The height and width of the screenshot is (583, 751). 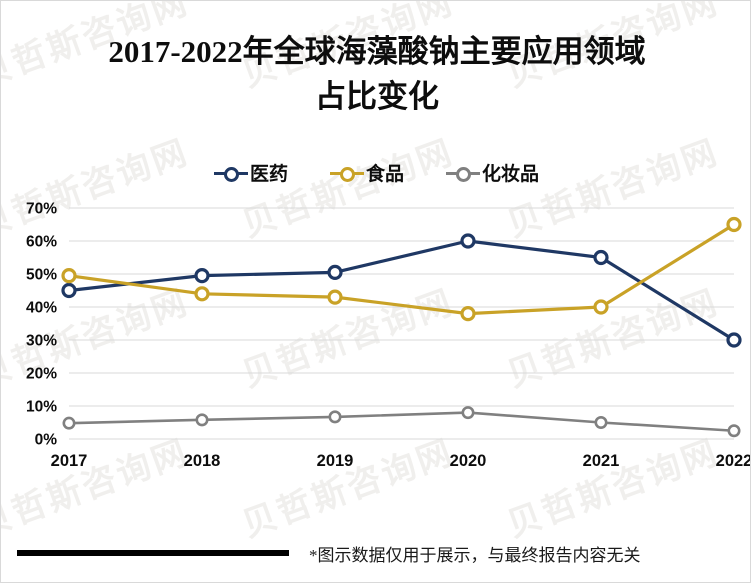 What do you see at coordinates (377, 51) in the screenshot?
I see `page-title-line-1: 2017-2022年全球海藻酸钠主要应用领域` at bounding box center [377, 51].